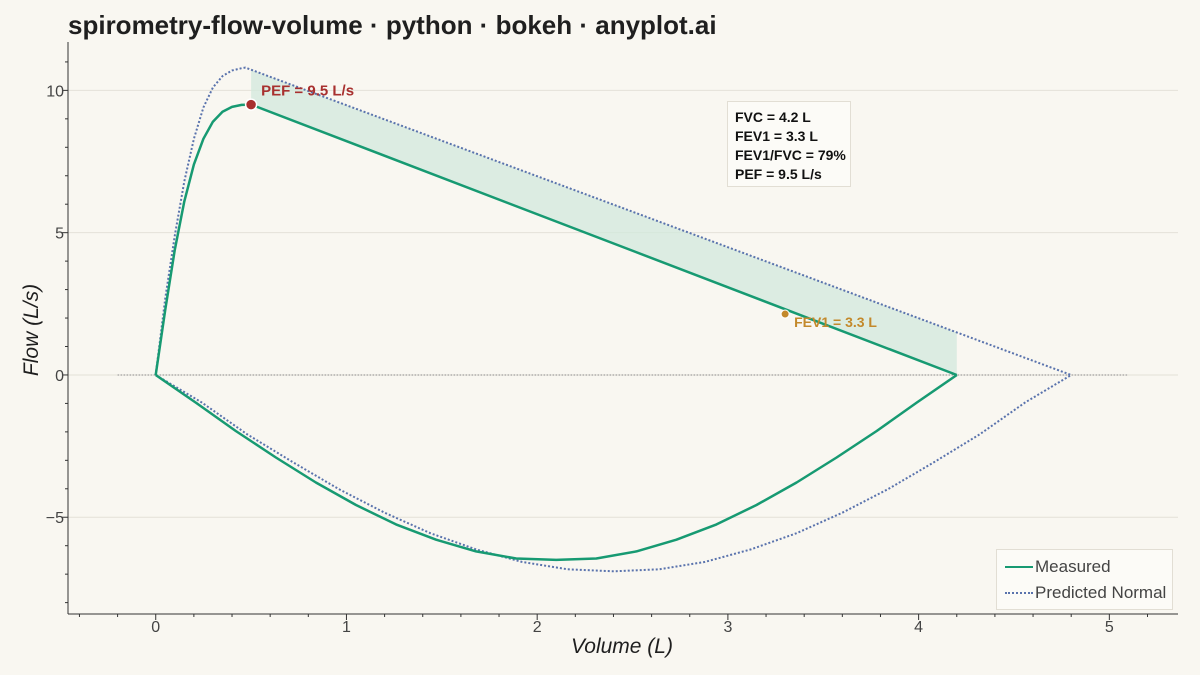  I want to click on x-axis-label: Volume (L), so click(622, 646).